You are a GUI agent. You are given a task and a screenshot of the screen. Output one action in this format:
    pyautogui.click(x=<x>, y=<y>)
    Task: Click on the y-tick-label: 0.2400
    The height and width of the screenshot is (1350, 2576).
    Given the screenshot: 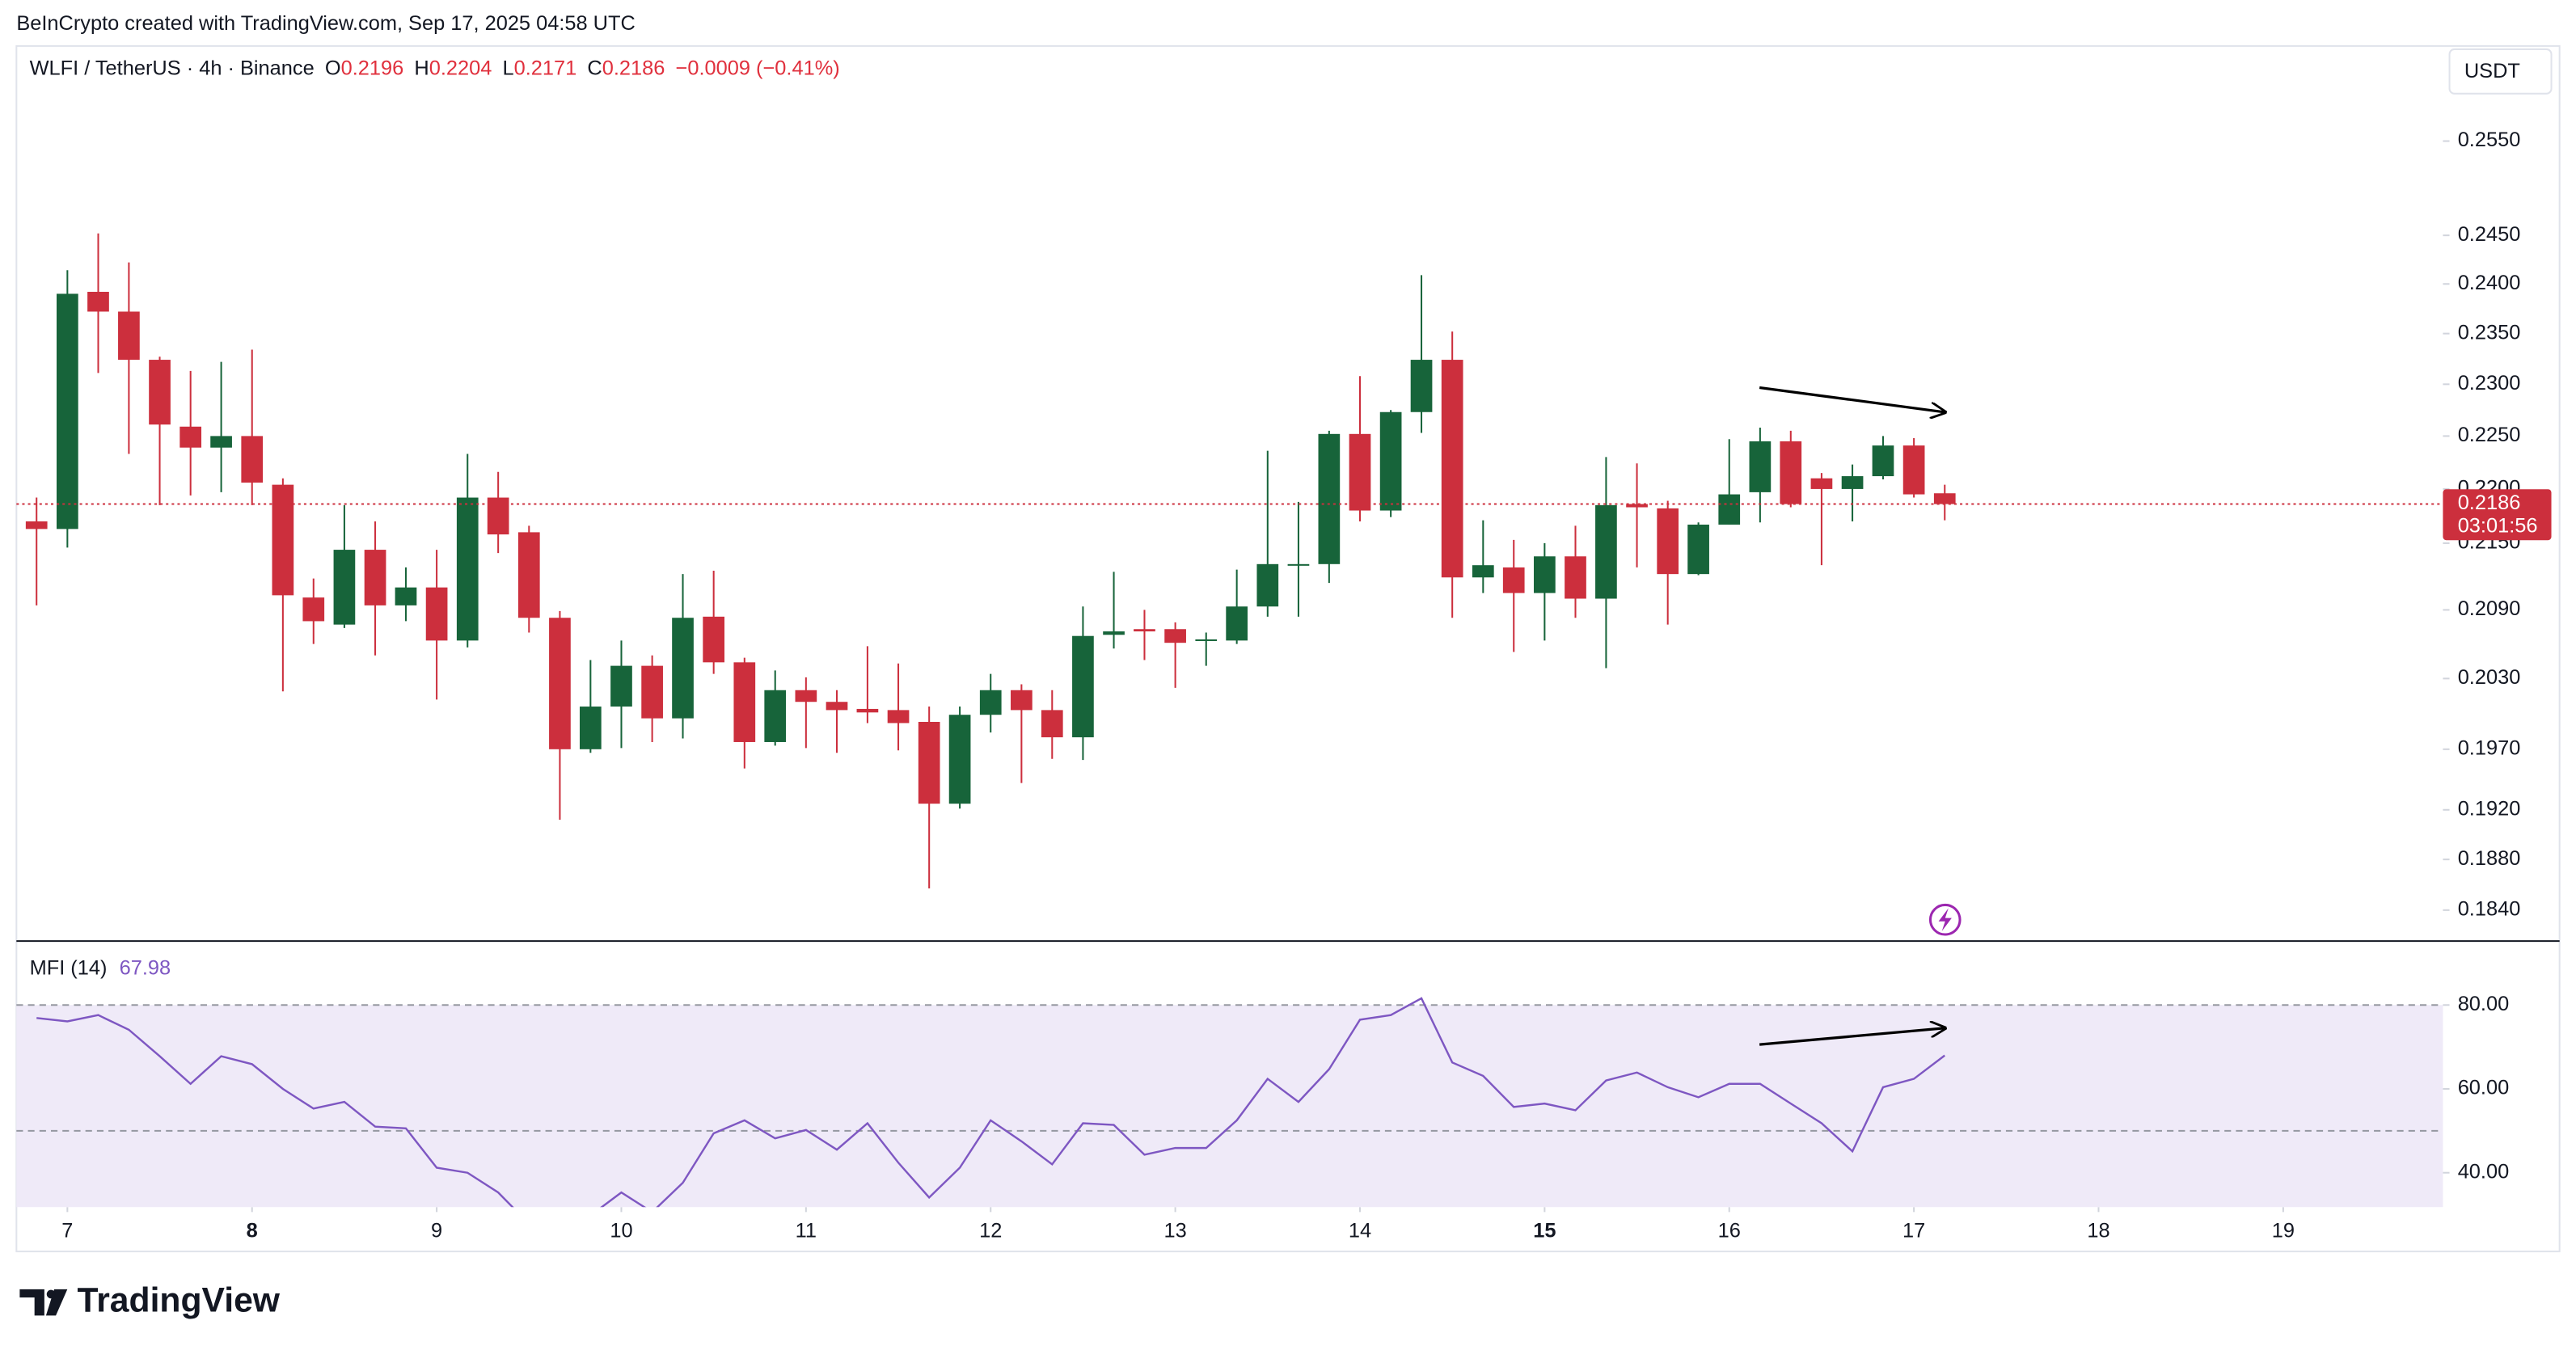 What is the action you would take?
    pyautogui.click(x=2489, y=283)
    